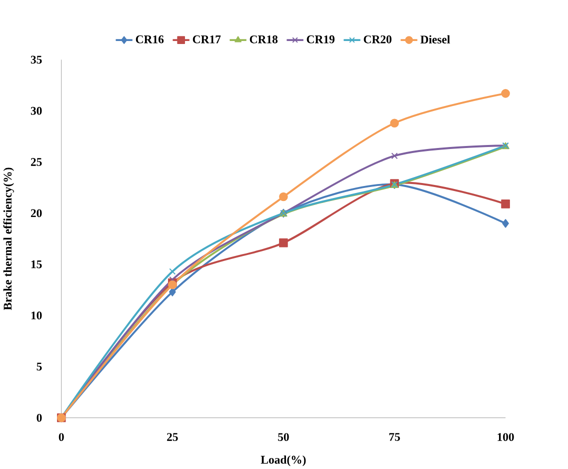  What do you see at coordinates (378, 39) in the screenshot?
I see `legend-label: CR20` at bounding box center [378, 39].